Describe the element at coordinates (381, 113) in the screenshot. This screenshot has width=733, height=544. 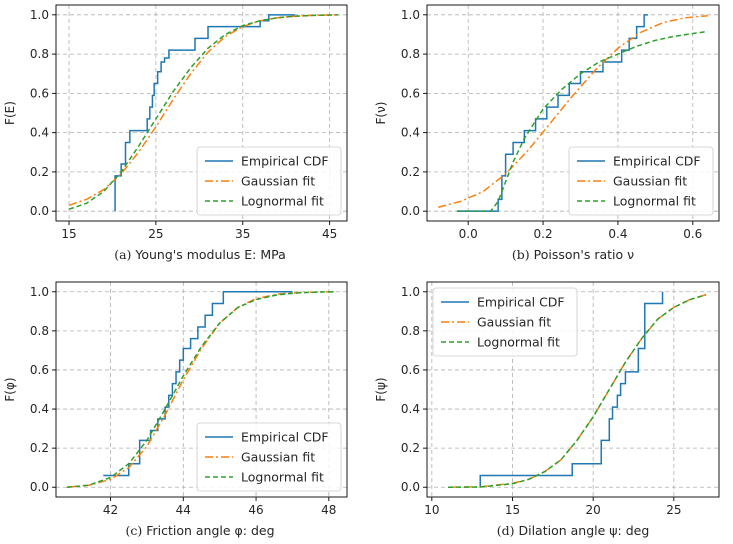
I see `y-axis-label: F(ν)` at that location.